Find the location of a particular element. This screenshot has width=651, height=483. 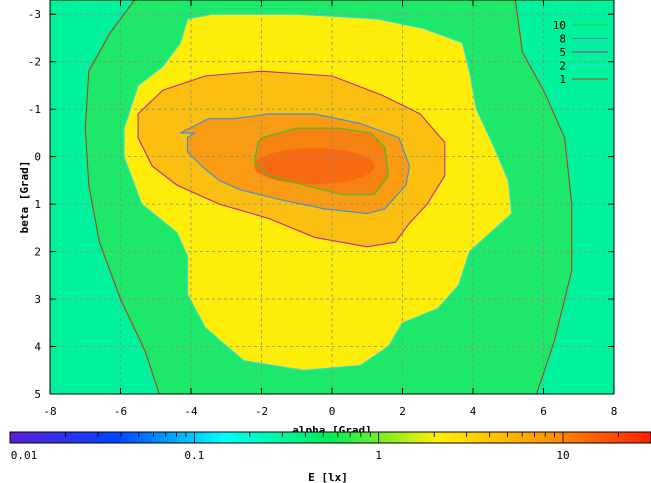

y-tick-label: 0 is located at coordinates (37, 157).